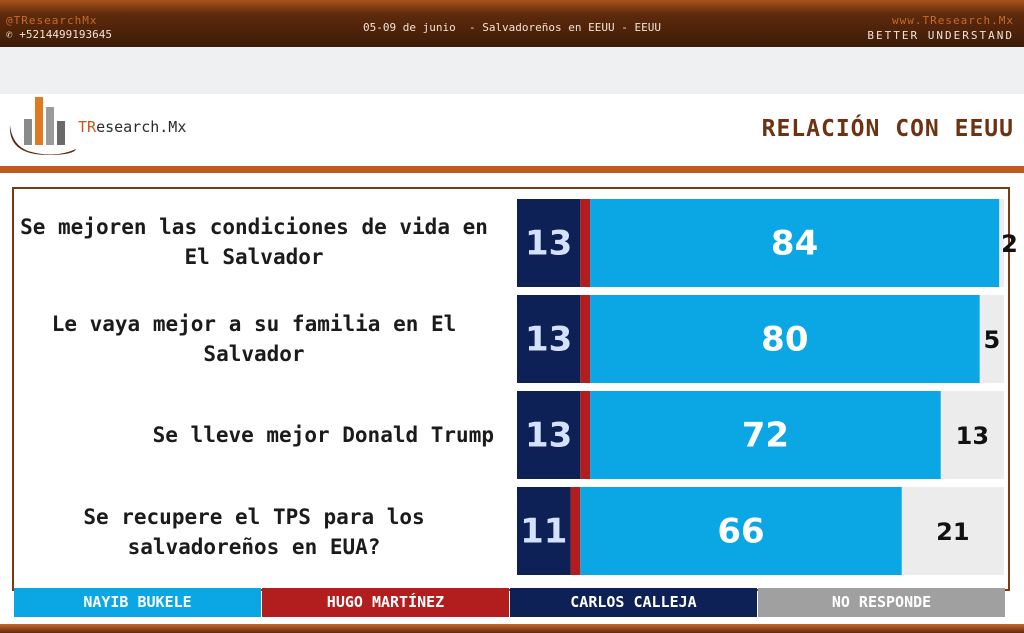  I want to click on brand-name: TResearch.Mx, so click(132, 127).